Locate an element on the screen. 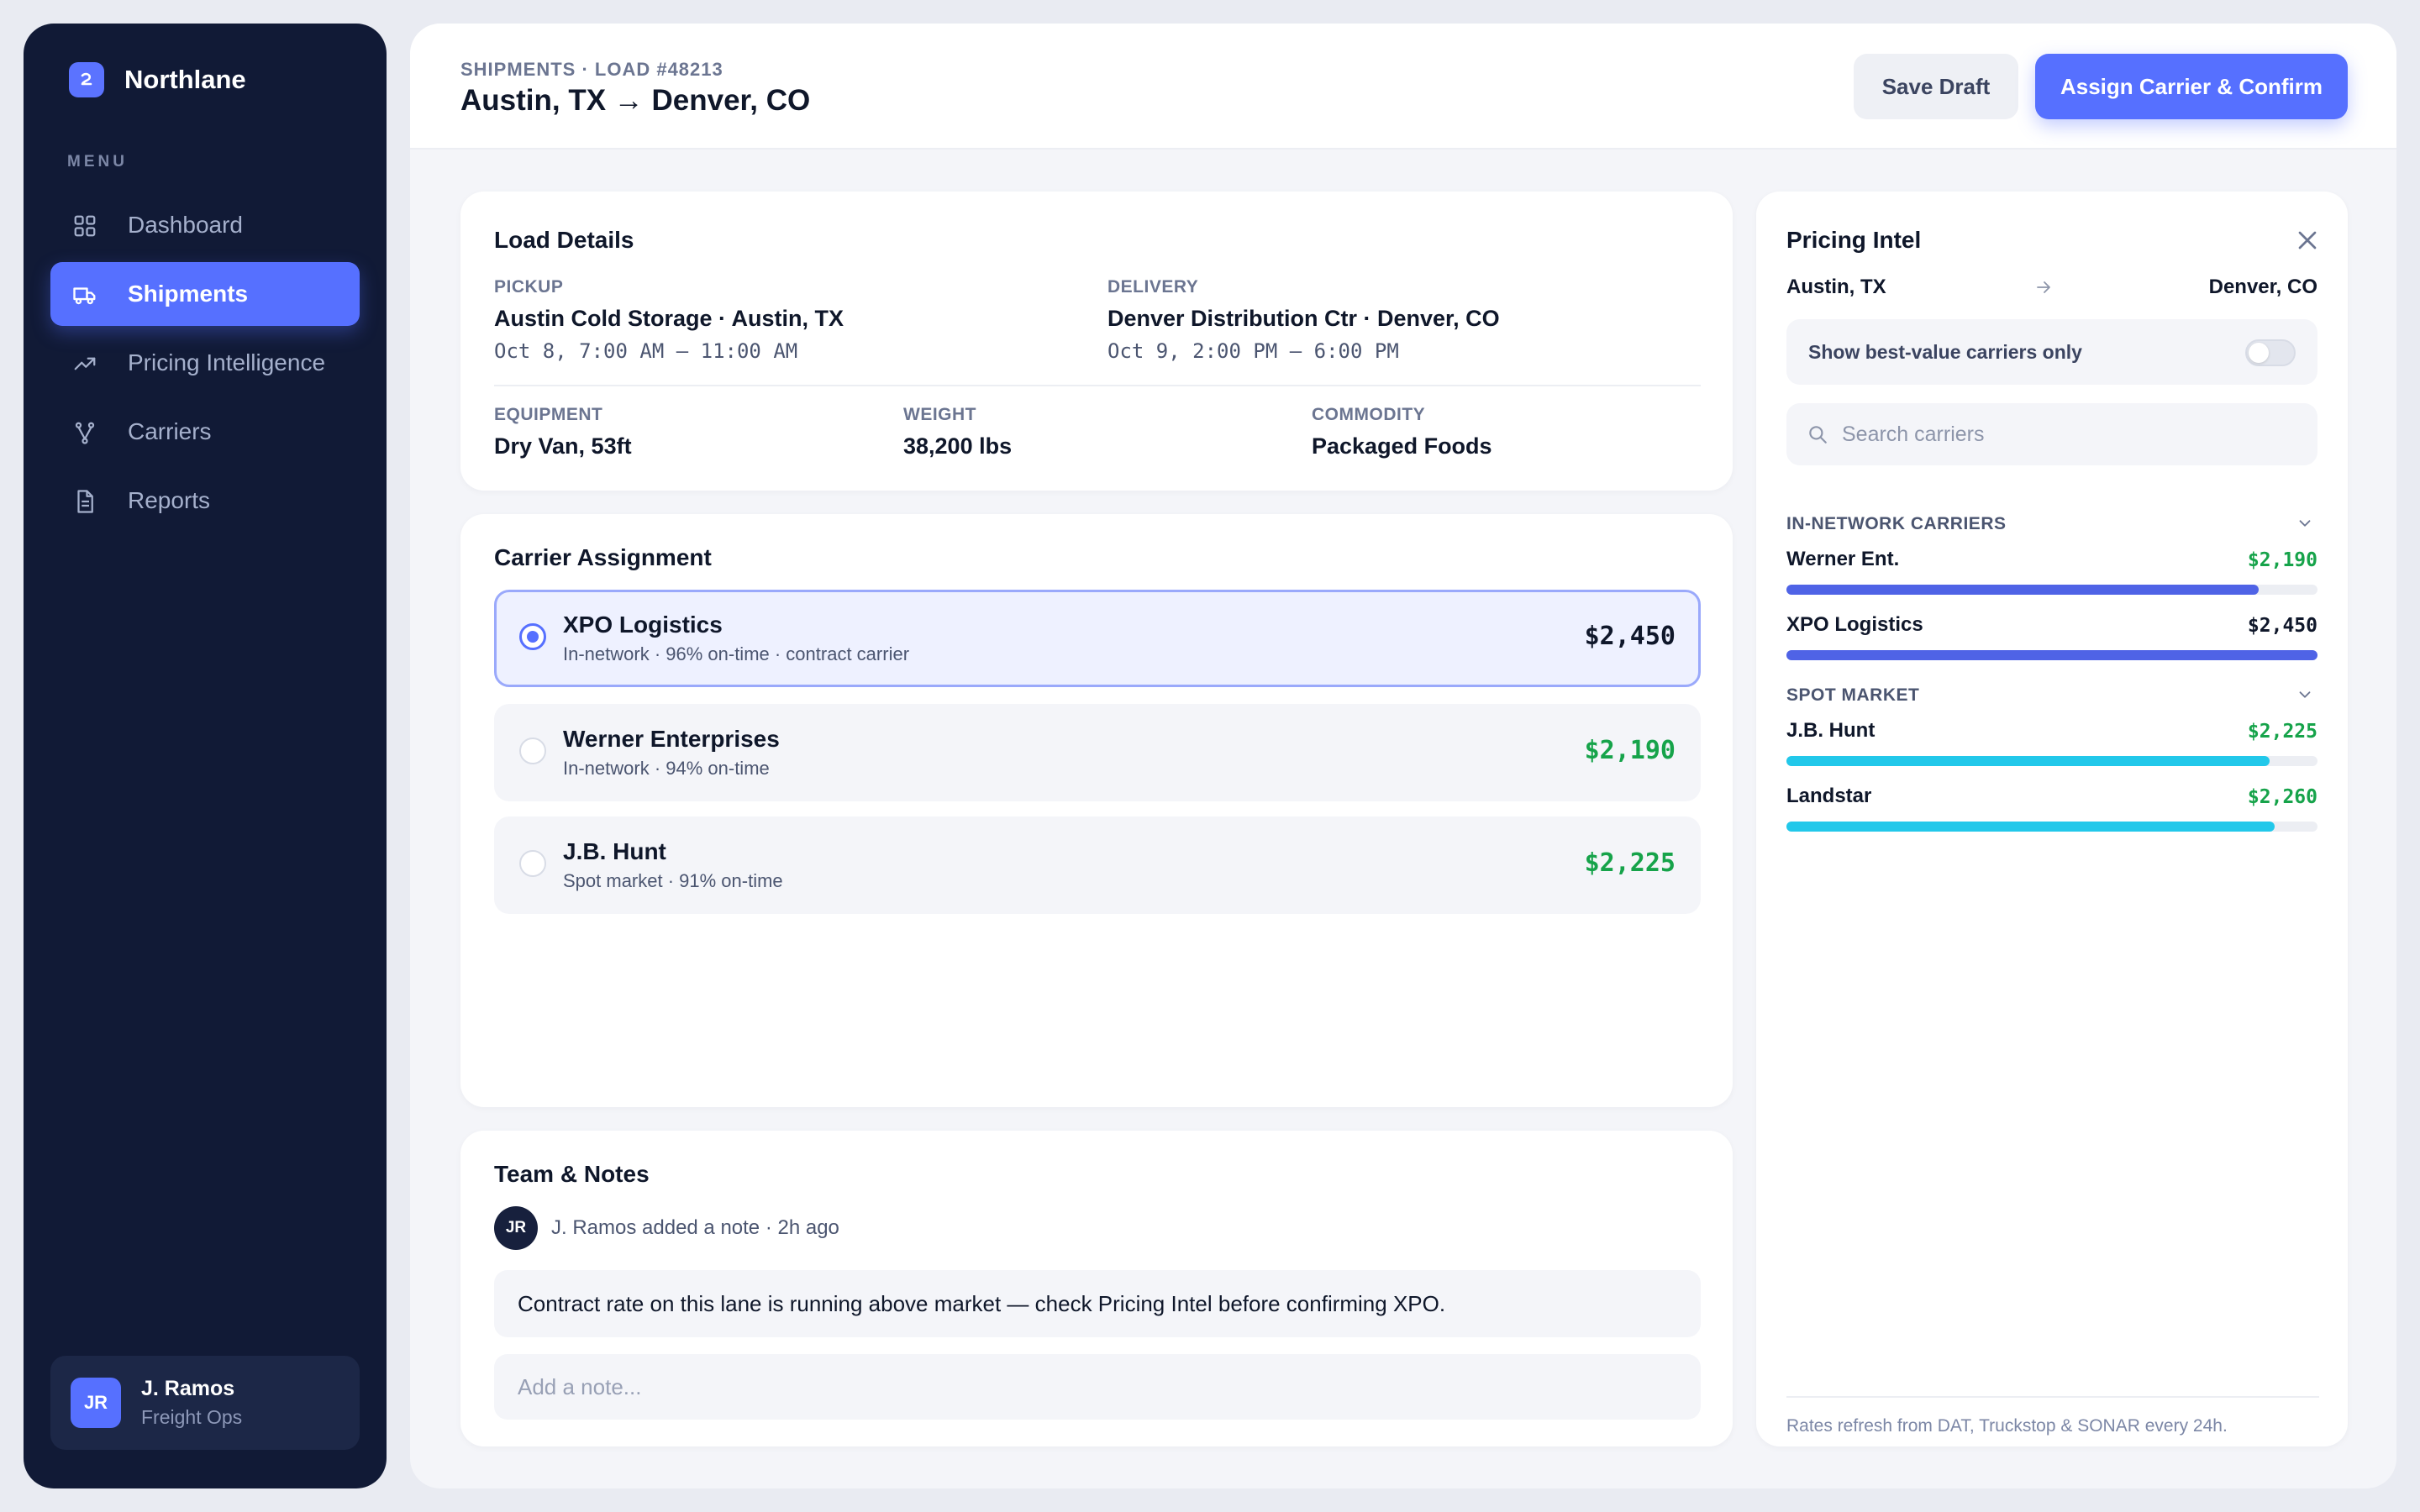 The height and width of the screenshot is (1512, 2420). commodity-value: Packaged Foods is located at coordinates (1402, 446).